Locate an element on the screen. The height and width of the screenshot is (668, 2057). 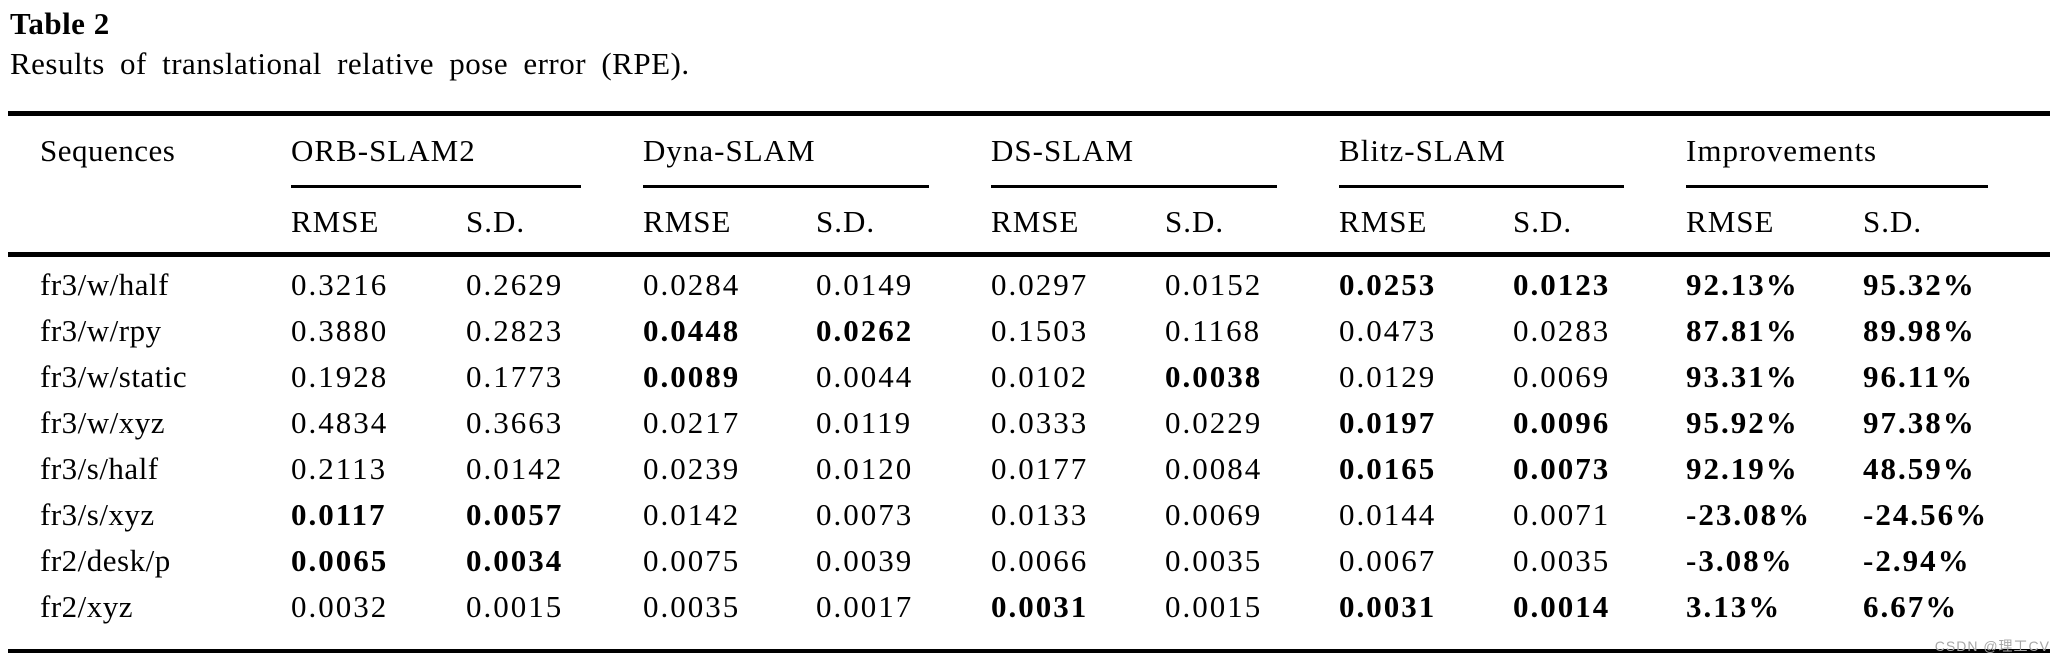
group-header-label: Blitz-SLAM is located at coordinates (1422, 150).